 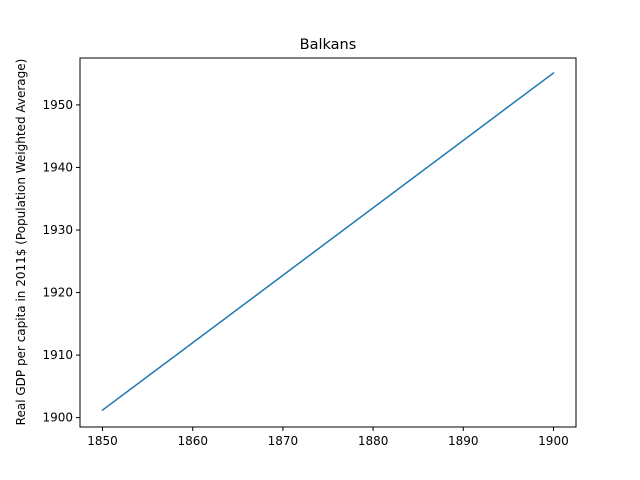 What do you see at coordinates (553, 441) in the screenshot?
I see `x-tick-label: 1900` at bounding box center [553, 441].